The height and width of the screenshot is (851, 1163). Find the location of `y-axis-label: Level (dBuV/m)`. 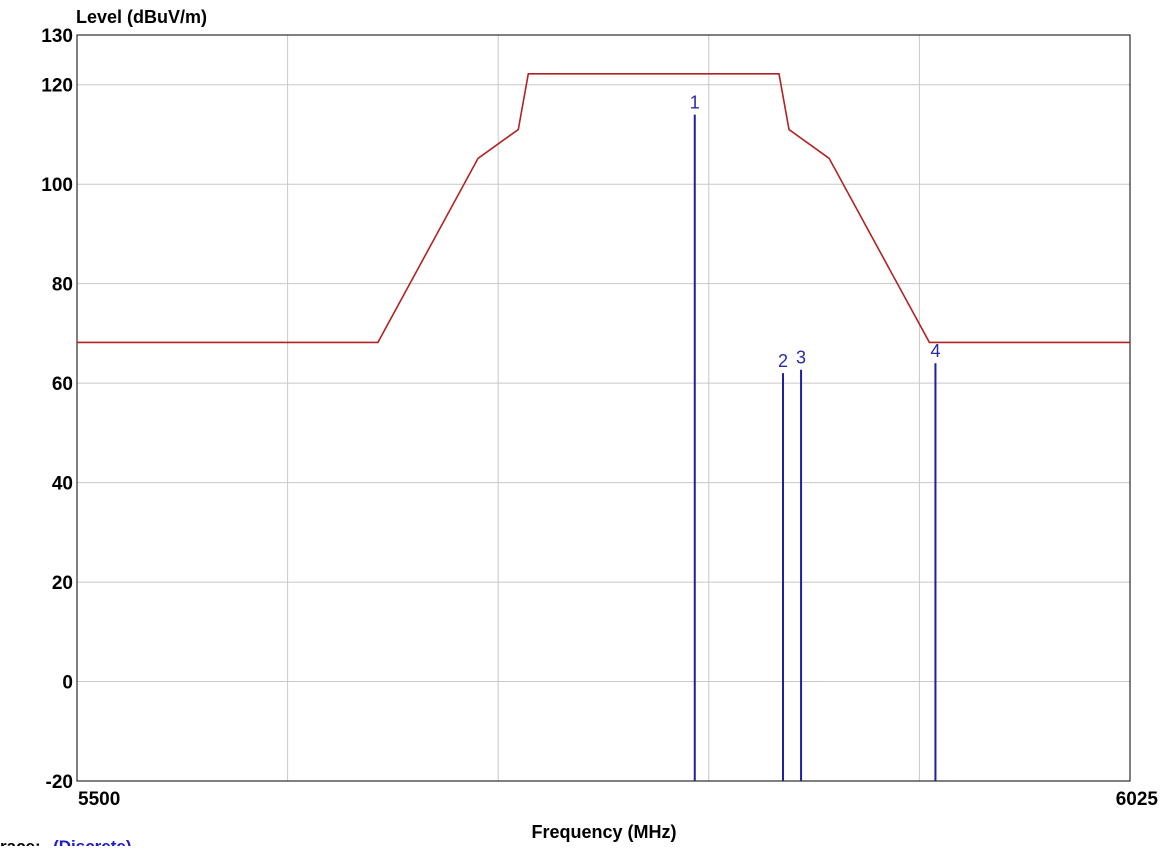

y-axis-label: Level (dBuV/m) is located at coordinates (141, 17).